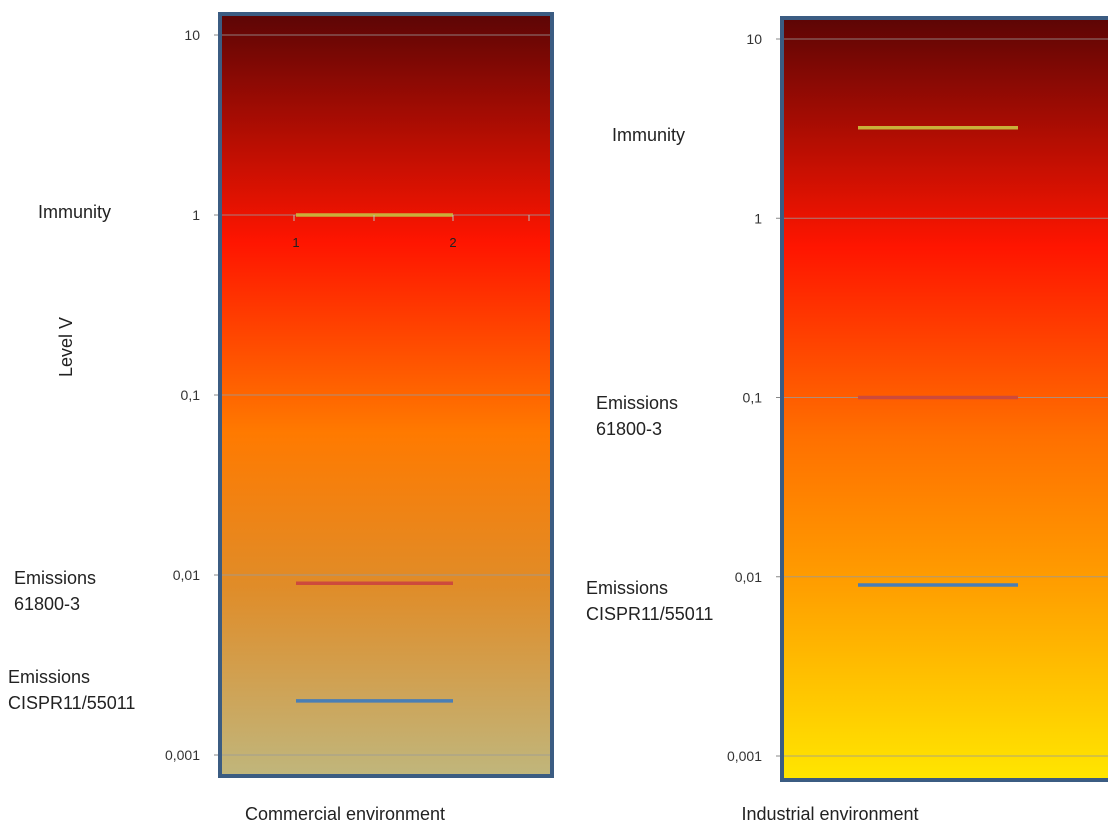  Describe the element at coordinates (345, 814) in the screenshot. I see `x-axis-label: Commercial environment` at that location.